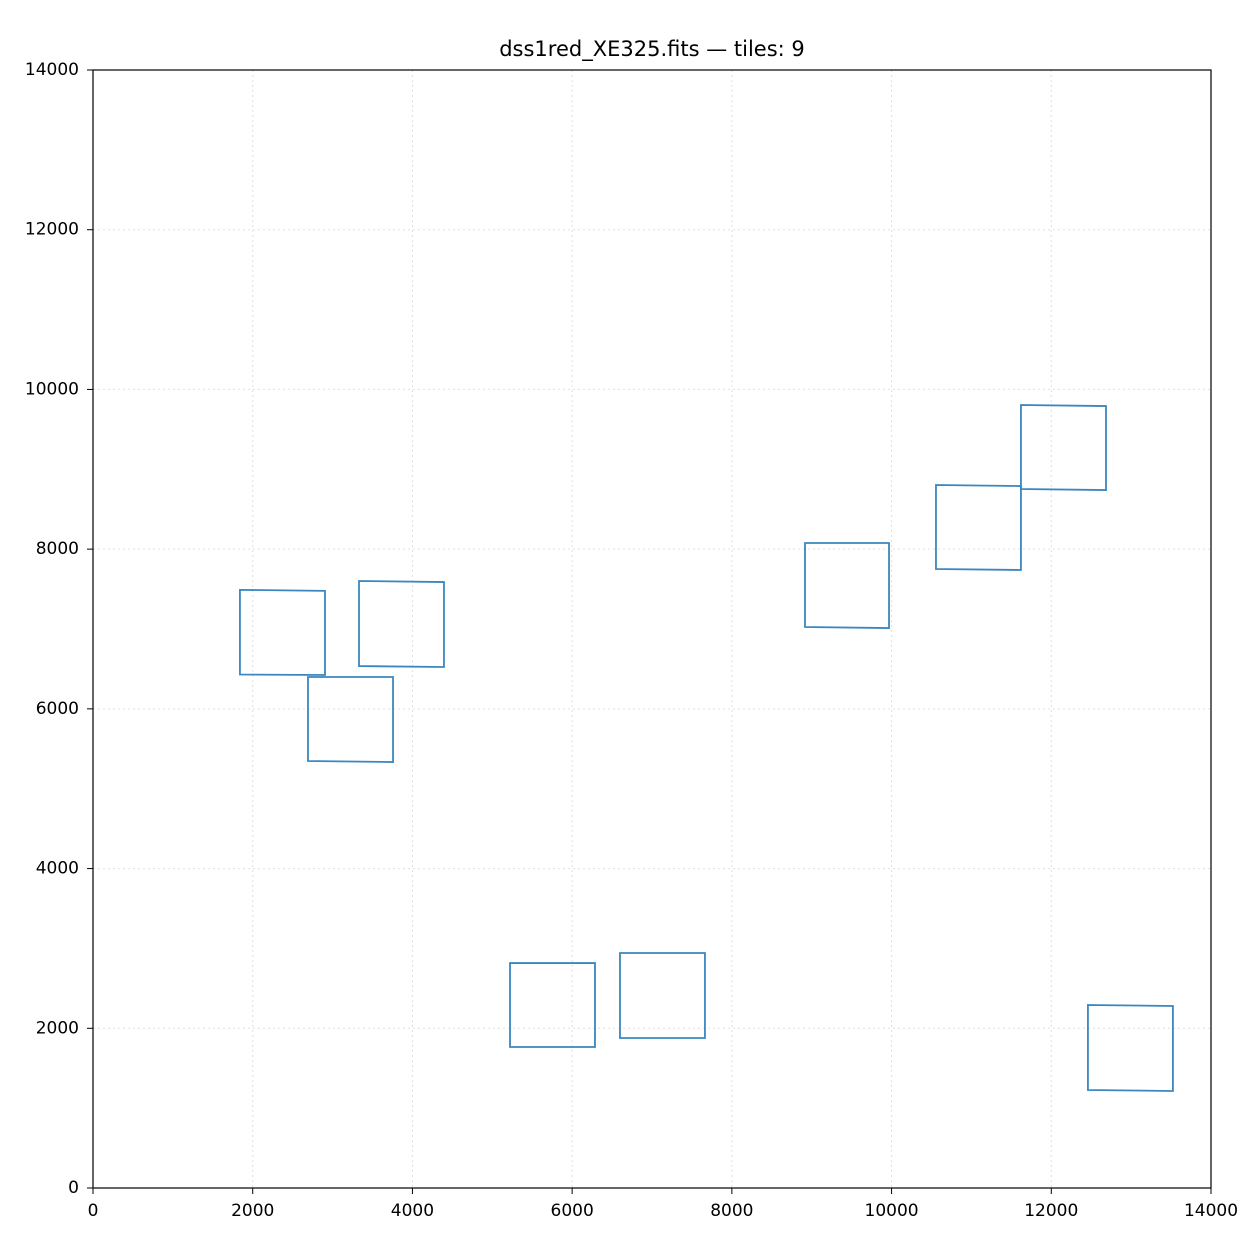 This screenshot has height=1260, width=1260. What do you see at coordinates (52, 389) in the screenshot?
I see `y-tick-label: 10000` at bounding box center [52, 389].